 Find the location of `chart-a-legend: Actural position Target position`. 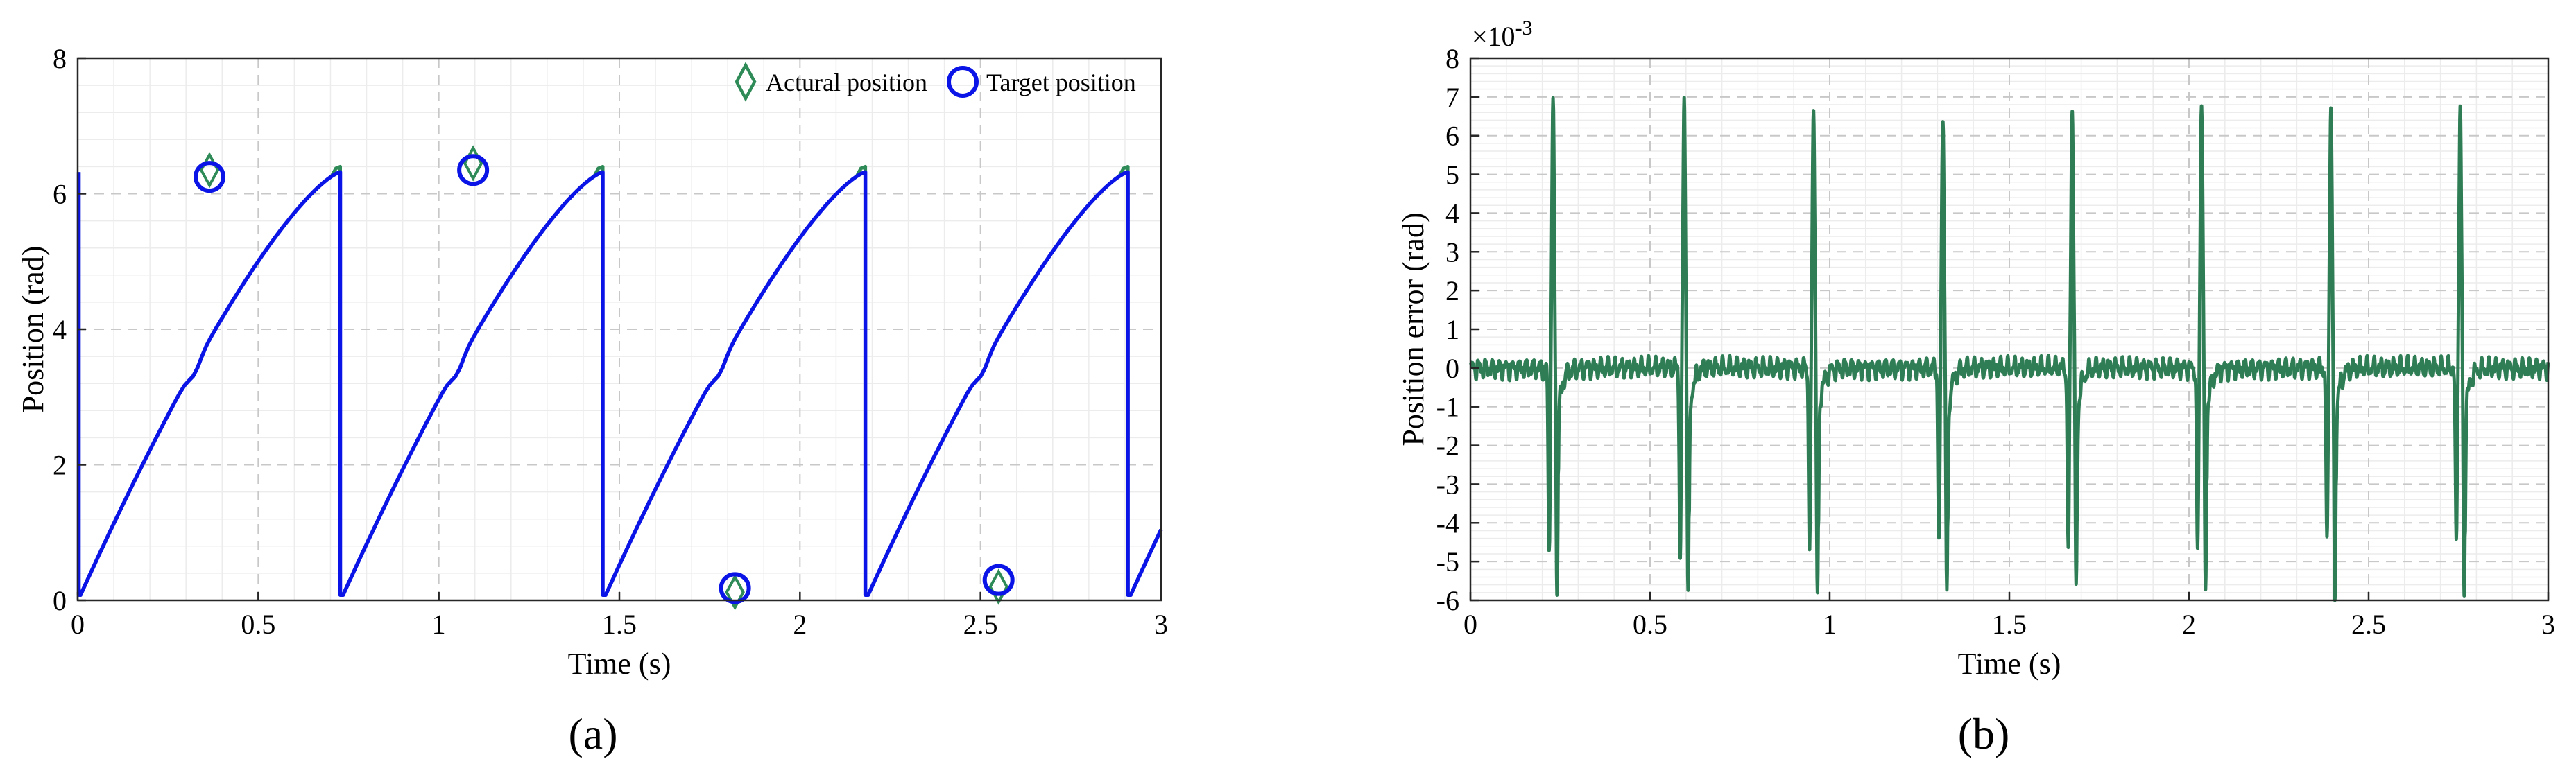

chart-a-legend: Actural position Target position is located at coordinates (935, 82).